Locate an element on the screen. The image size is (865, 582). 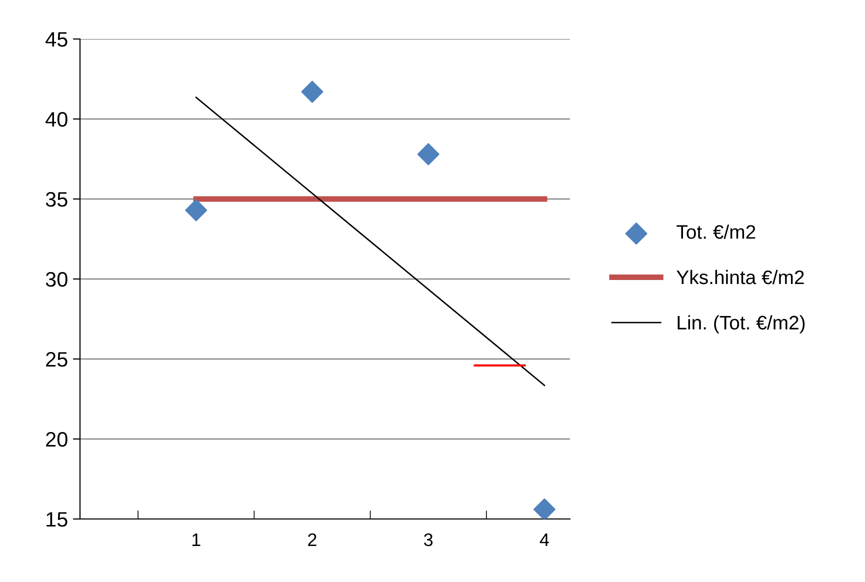
x-tick-label: 1 is located at coordinates (196, 540).